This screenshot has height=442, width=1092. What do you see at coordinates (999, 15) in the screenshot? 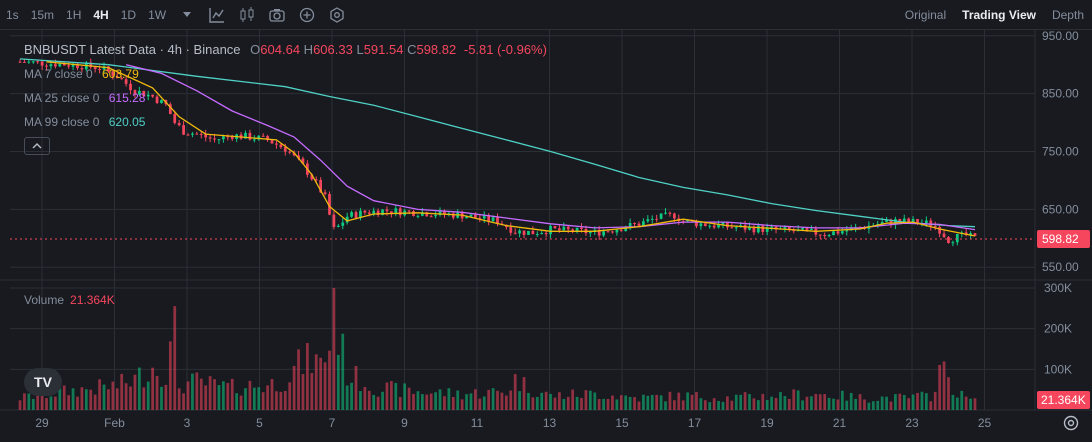
I see `view-trading-view: Trading View` at bounding box center [999, 15].